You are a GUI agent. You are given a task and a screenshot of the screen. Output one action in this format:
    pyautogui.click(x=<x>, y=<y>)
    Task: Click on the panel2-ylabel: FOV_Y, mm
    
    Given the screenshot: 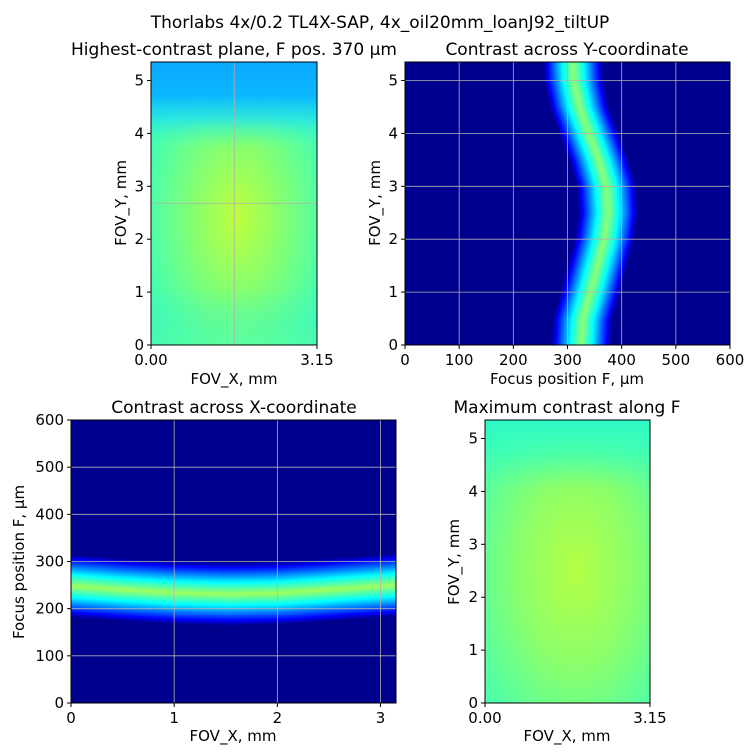 What is the action you would take?
    pyautogui.click(x=375, y=203)
    